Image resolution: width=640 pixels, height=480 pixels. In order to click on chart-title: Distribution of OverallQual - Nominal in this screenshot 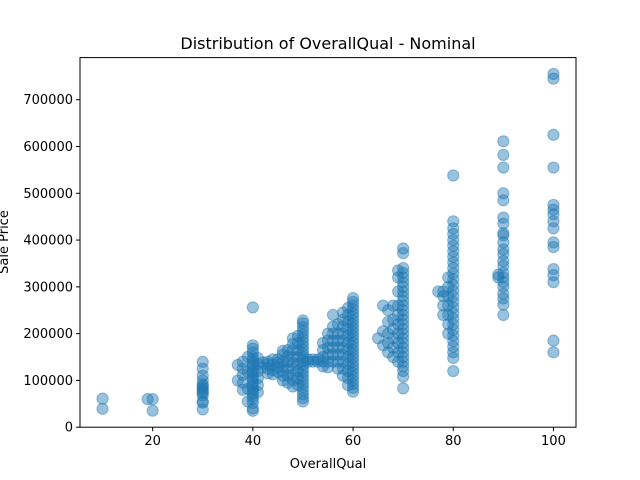, I will do `click(327, 43)`.